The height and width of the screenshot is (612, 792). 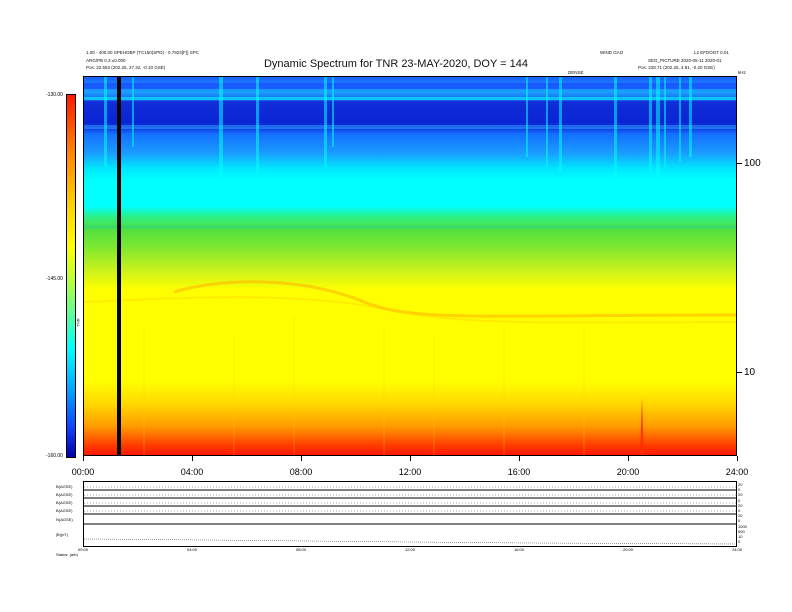 What do you see at coordinates (742, 72) in the screenshot?
I see `axis-unit-right: kHz` at bounding box center [742, 72].